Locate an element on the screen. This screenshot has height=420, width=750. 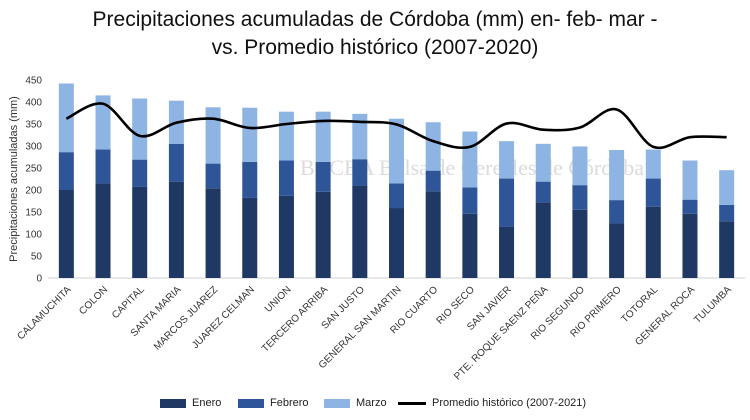
historic-line-group is located at coordinates (396, 126).